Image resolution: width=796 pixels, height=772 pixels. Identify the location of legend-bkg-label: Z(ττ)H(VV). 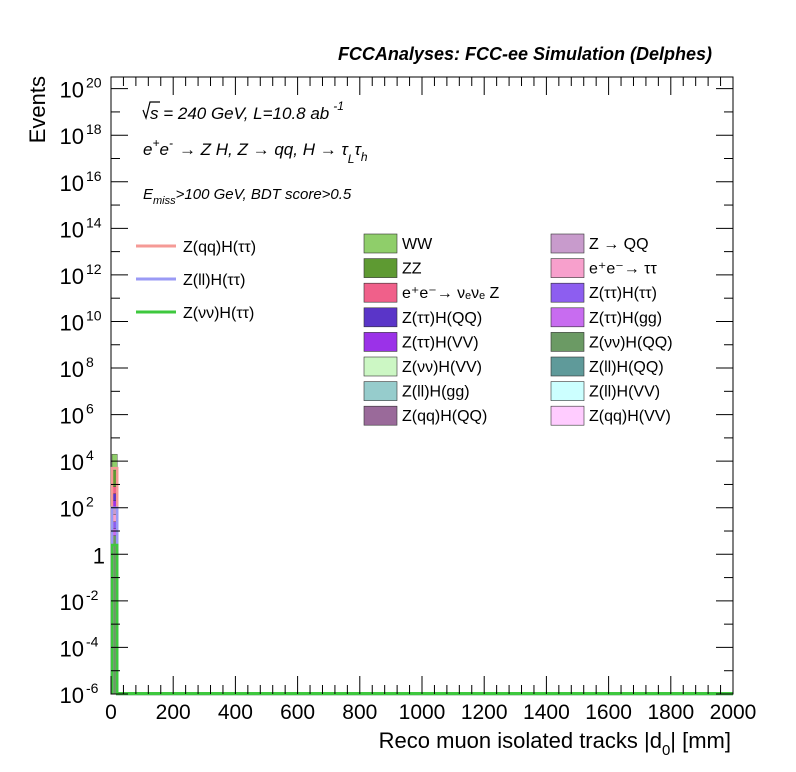
(440, 342).